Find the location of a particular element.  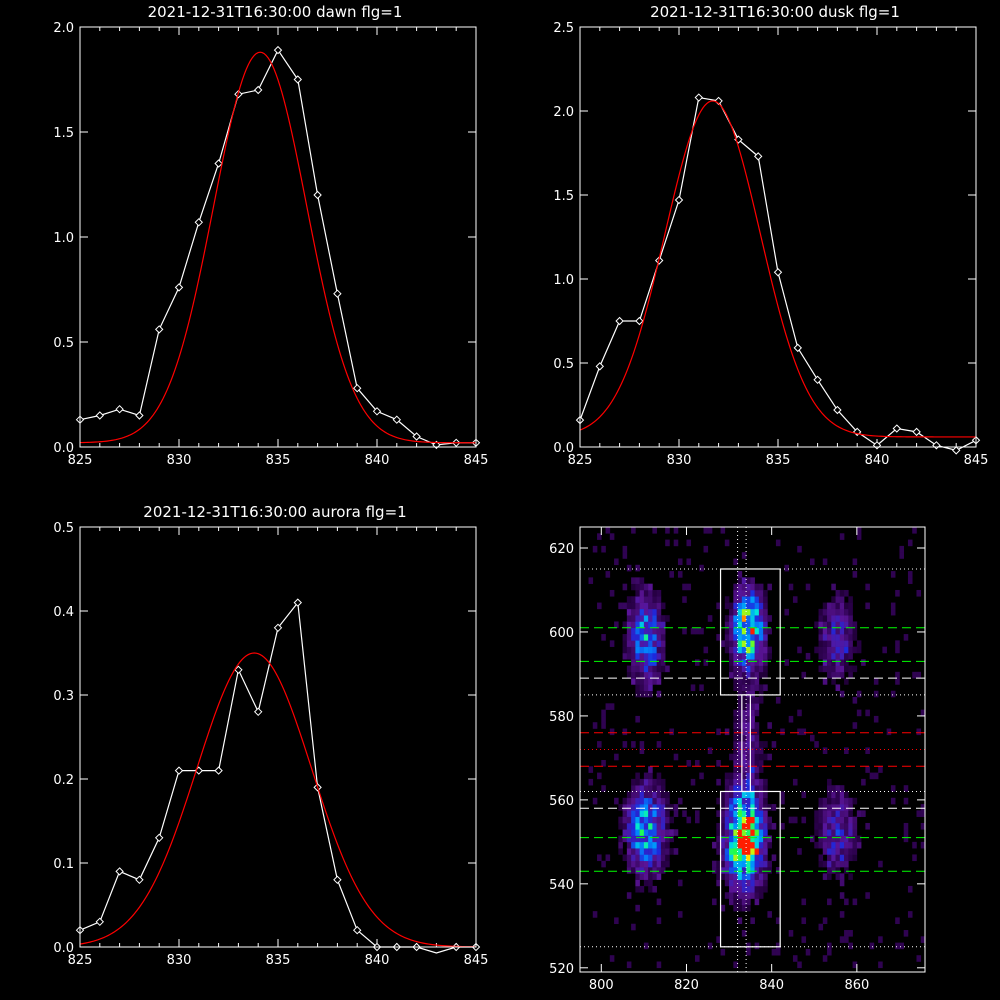

dusk-xtick-label: 845 is located at coordinates (976, 460).